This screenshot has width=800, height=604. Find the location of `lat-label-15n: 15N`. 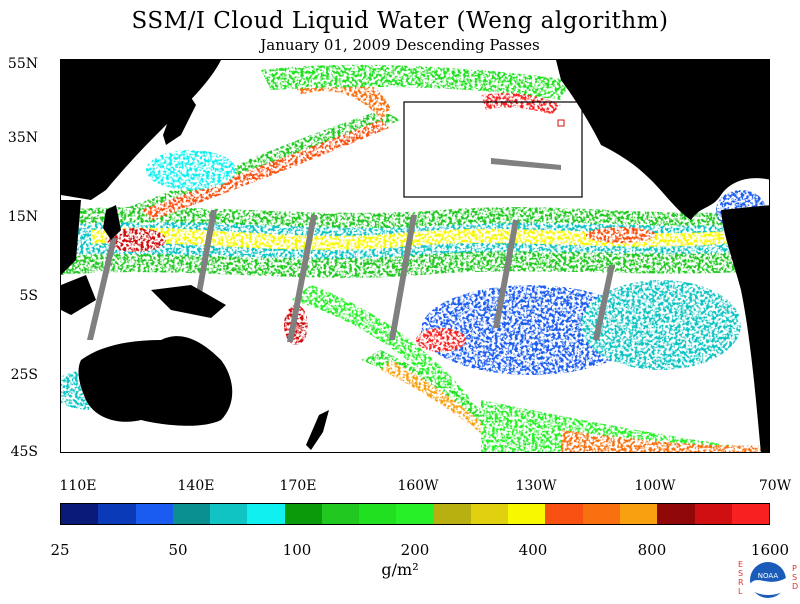

lat-label-15n: 15N is located at coordinates (22, 217).